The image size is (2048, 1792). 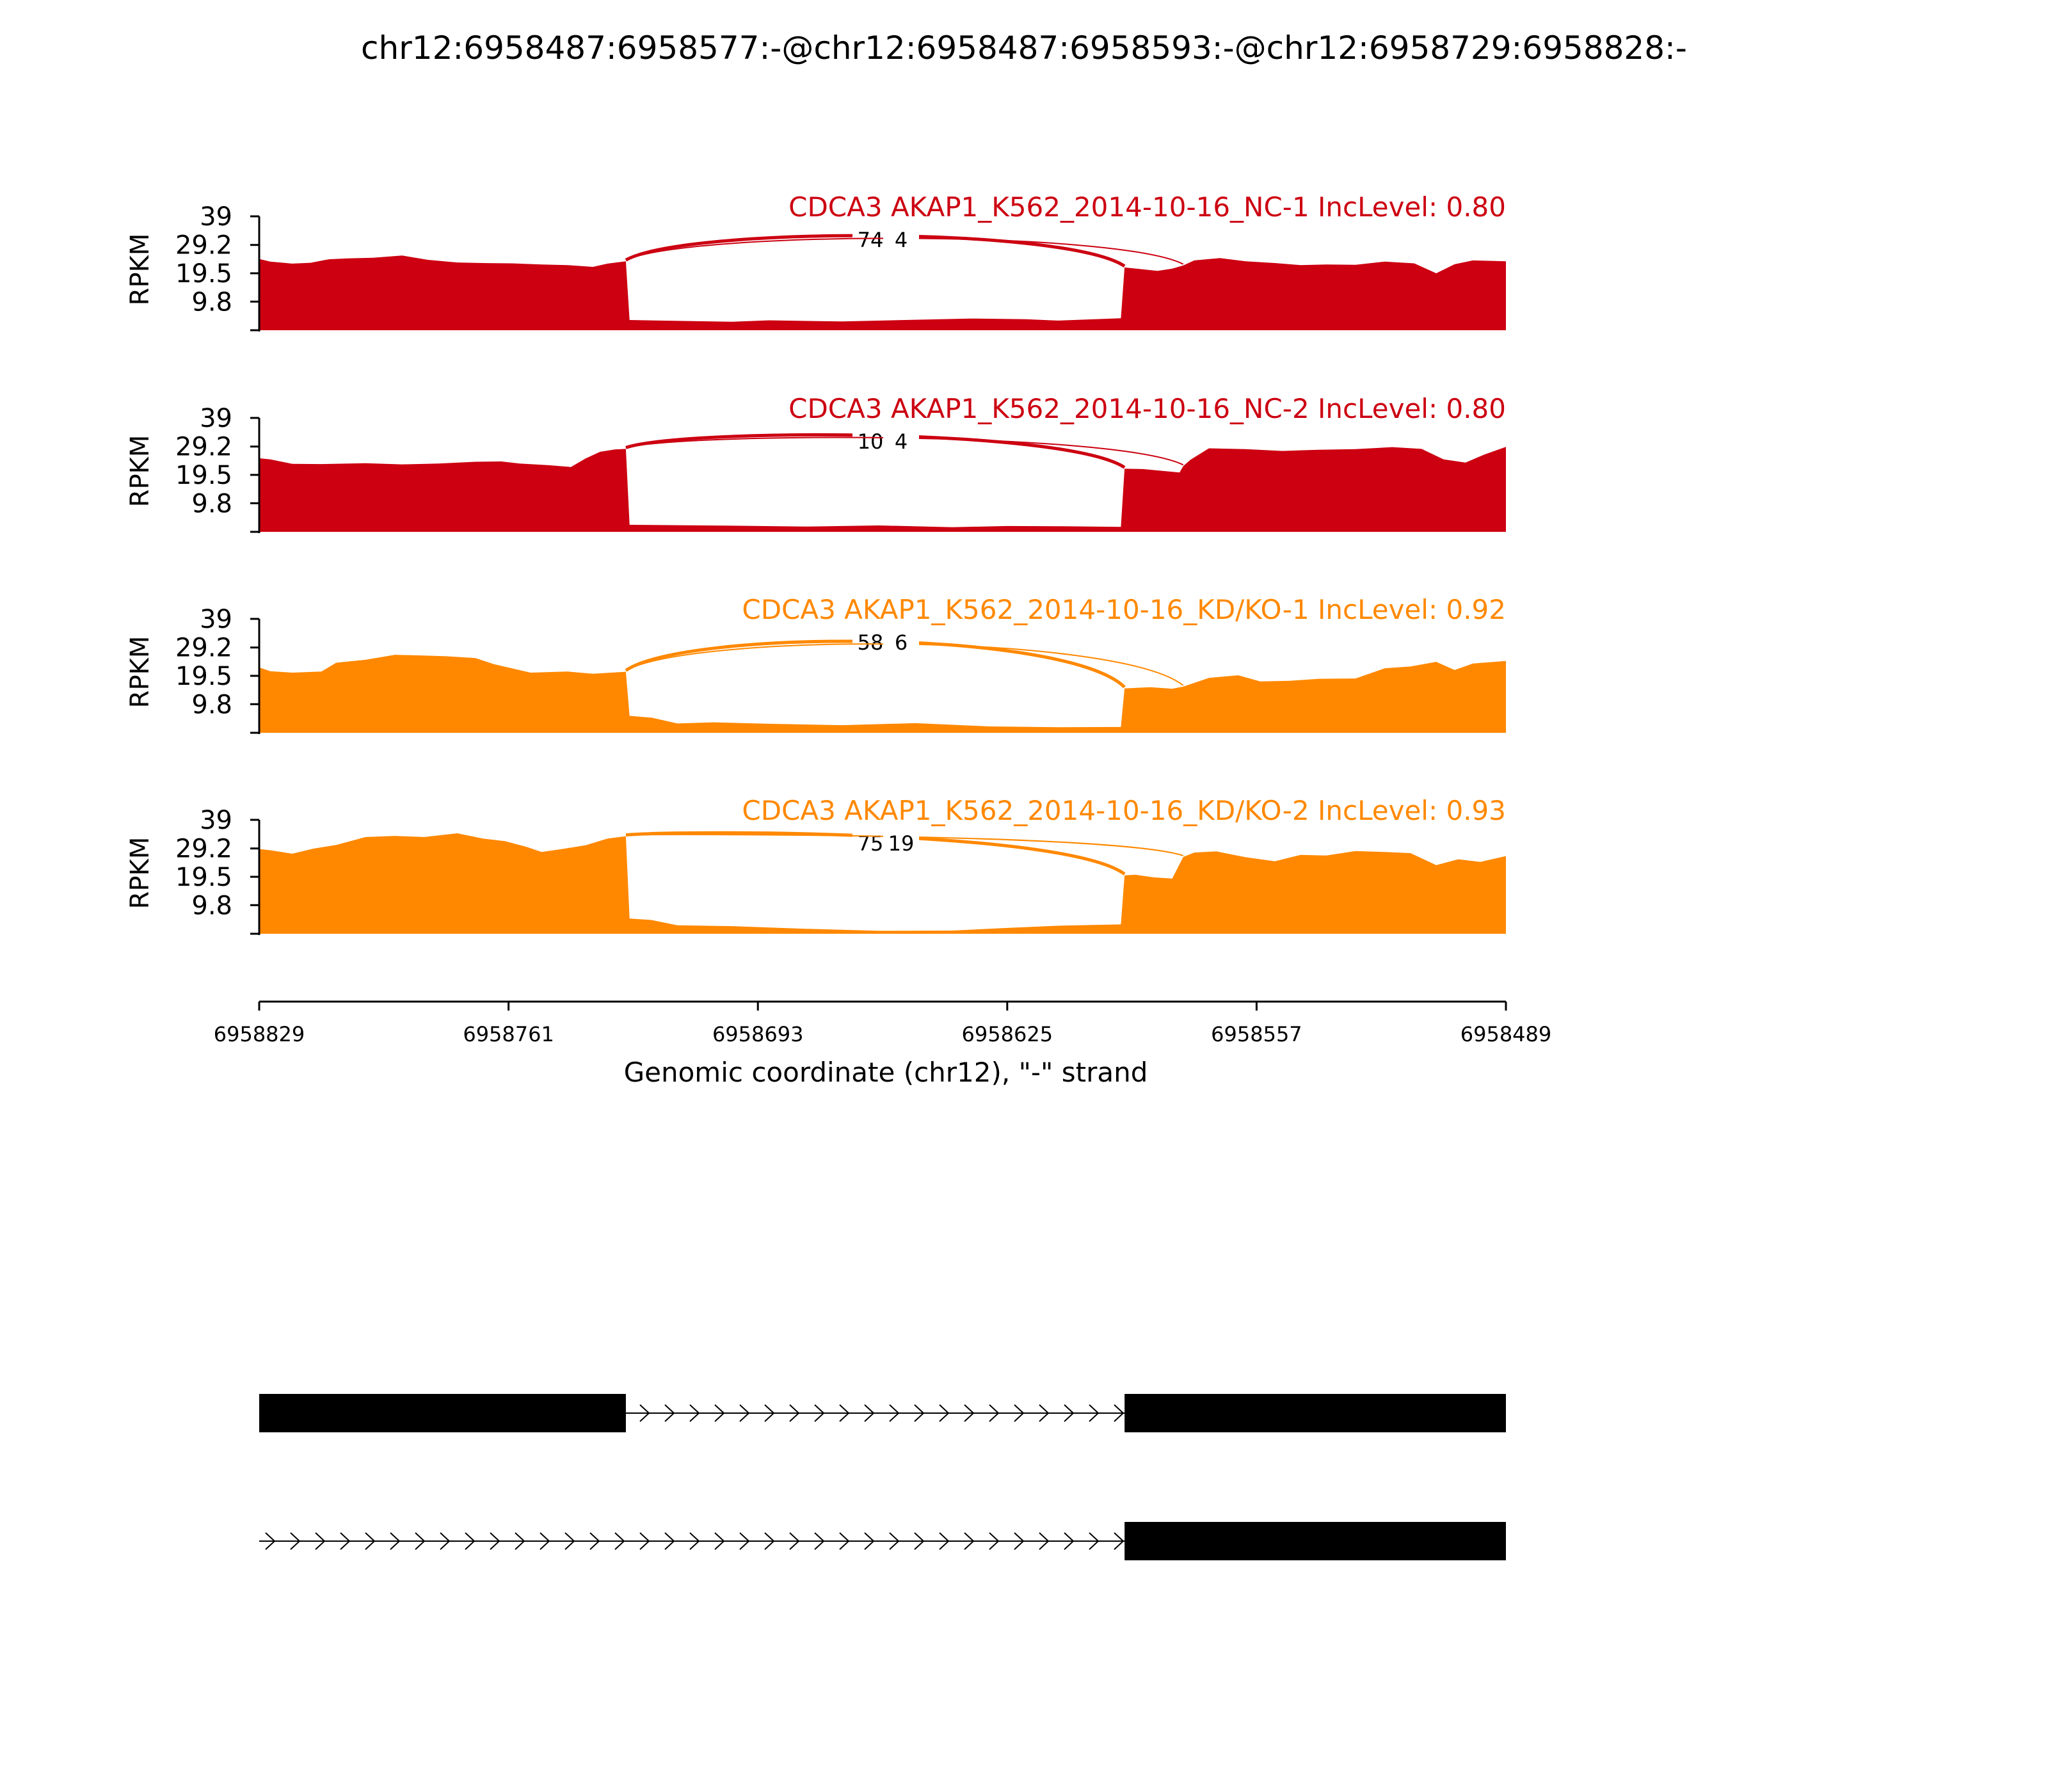 What do you see at coordinates (1256, 1034) in the screenshot?
I see `x-tick-label: 6958557` at bounding box center [1256, 1034].